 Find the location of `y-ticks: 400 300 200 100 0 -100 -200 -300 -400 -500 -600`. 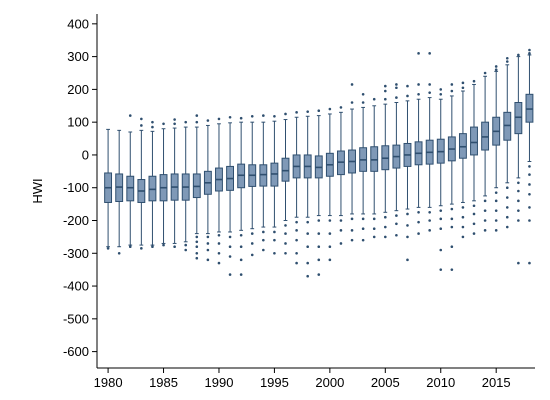

y-ticks: 400 300 200 100 0 -100 -200 -300 -400 -500 -600 is located at coordinates (80, 187).